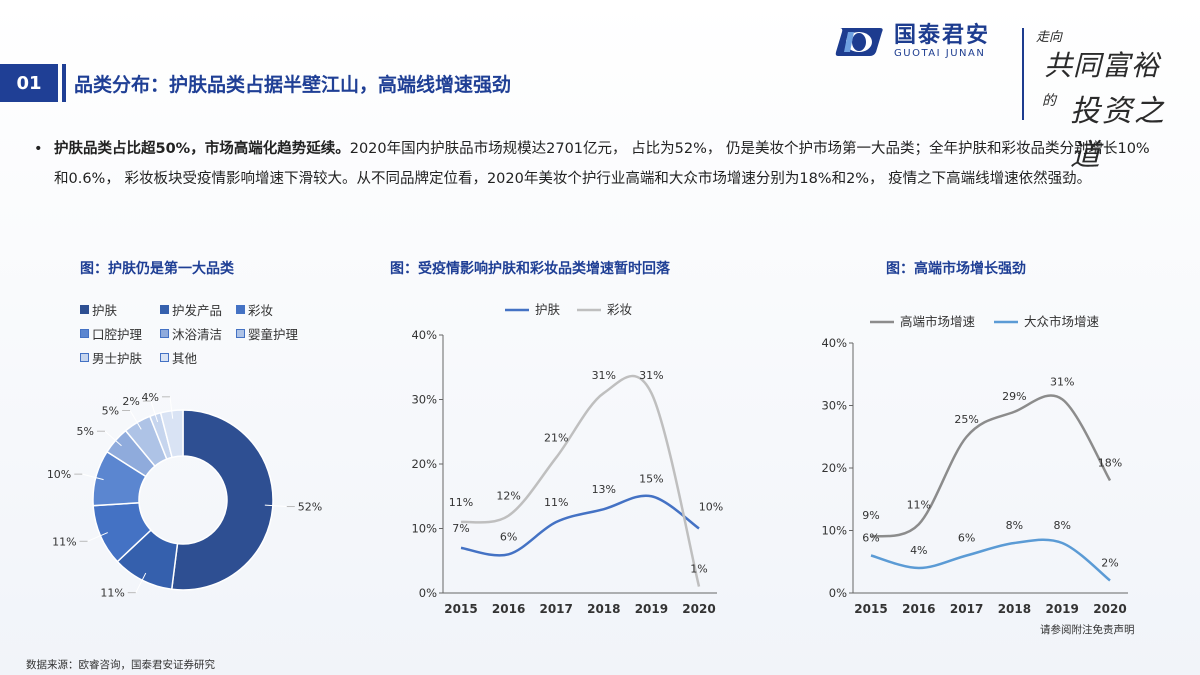  I want to click on section-title: 品类分布：护肤品类占据半壁江山，高端线增速强劲, so click(293, 85).